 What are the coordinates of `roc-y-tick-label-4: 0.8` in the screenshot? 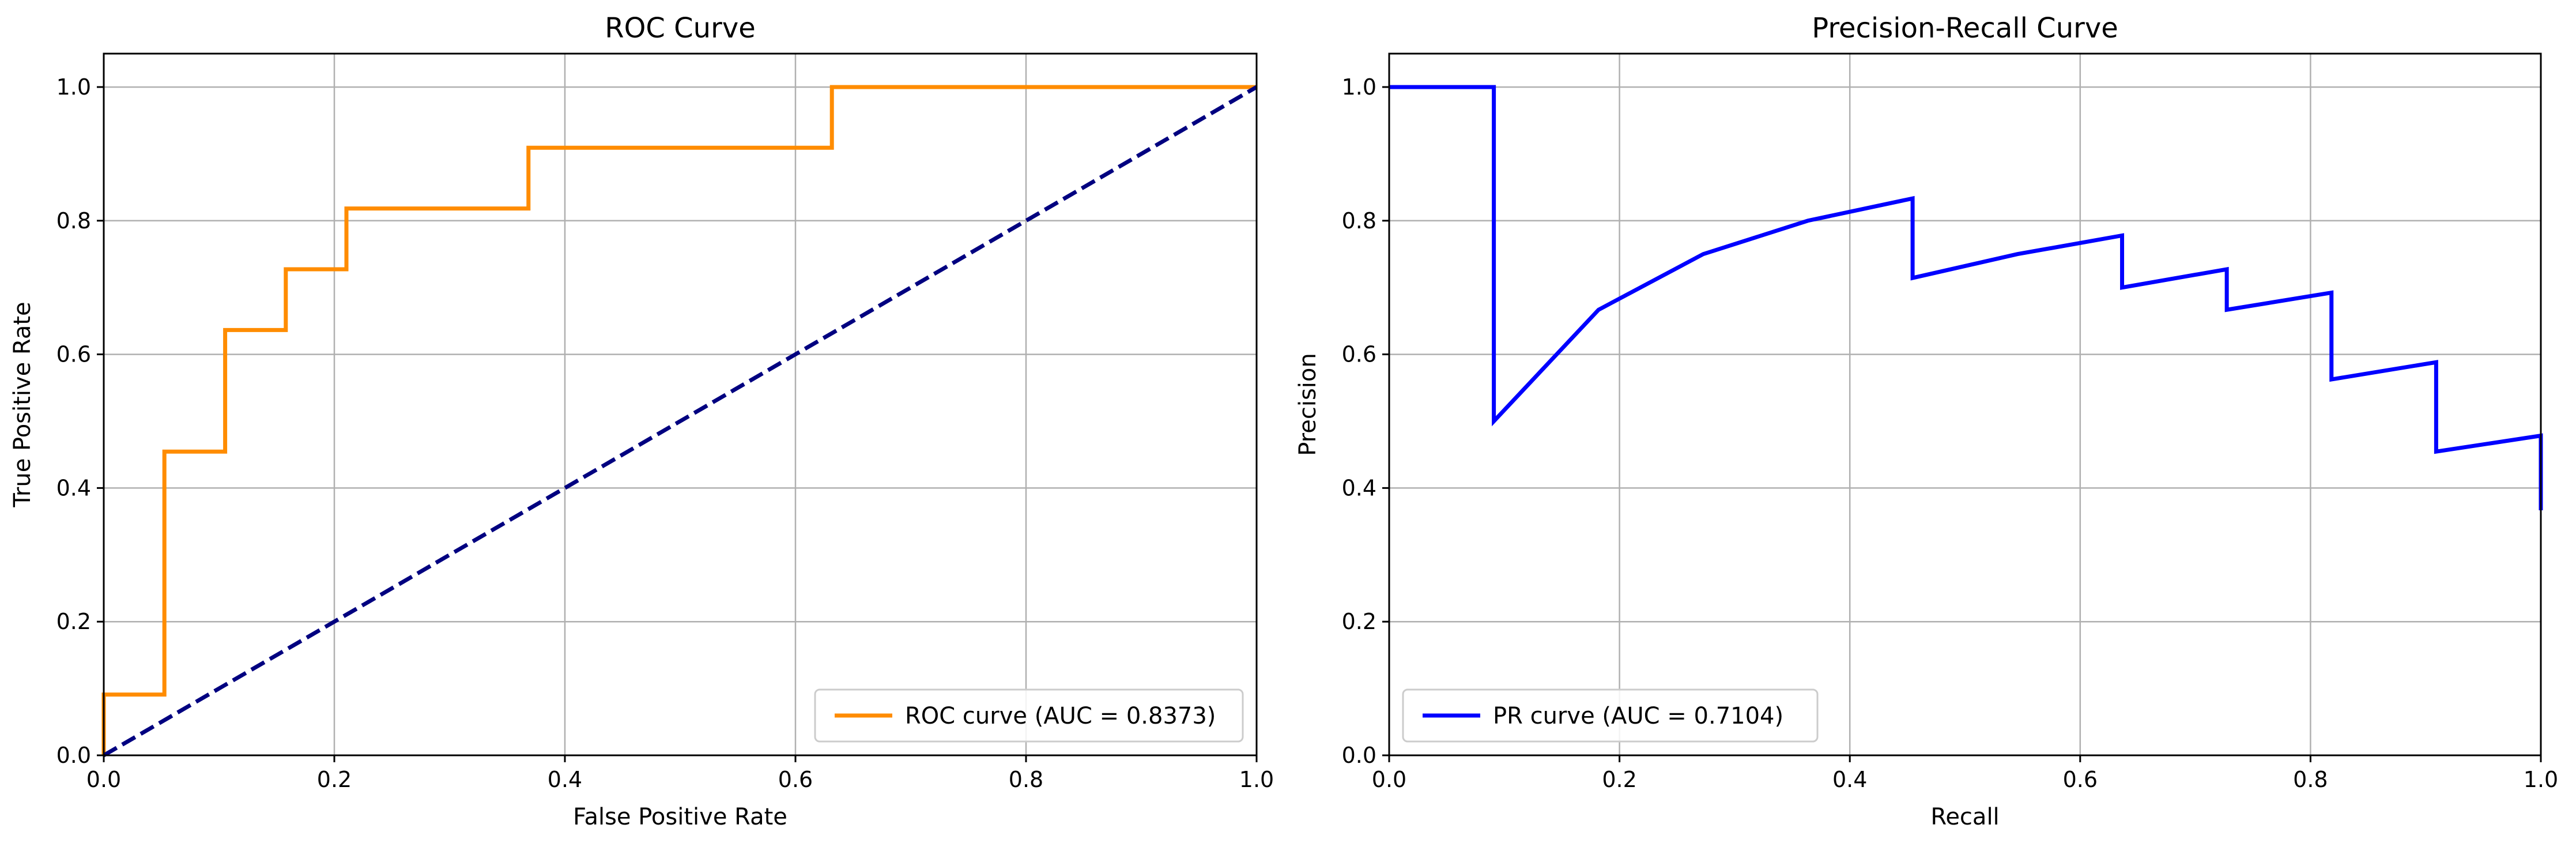 It's located at (73, 221).